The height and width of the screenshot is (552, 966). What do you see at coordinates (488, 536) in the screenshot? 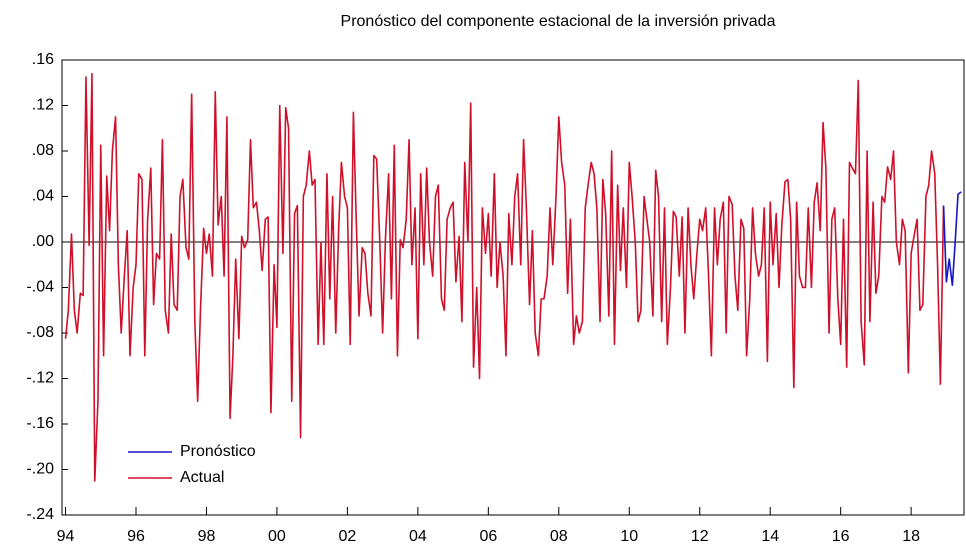
I see `x-tick-label: 06` at bounding box center [488, 536].